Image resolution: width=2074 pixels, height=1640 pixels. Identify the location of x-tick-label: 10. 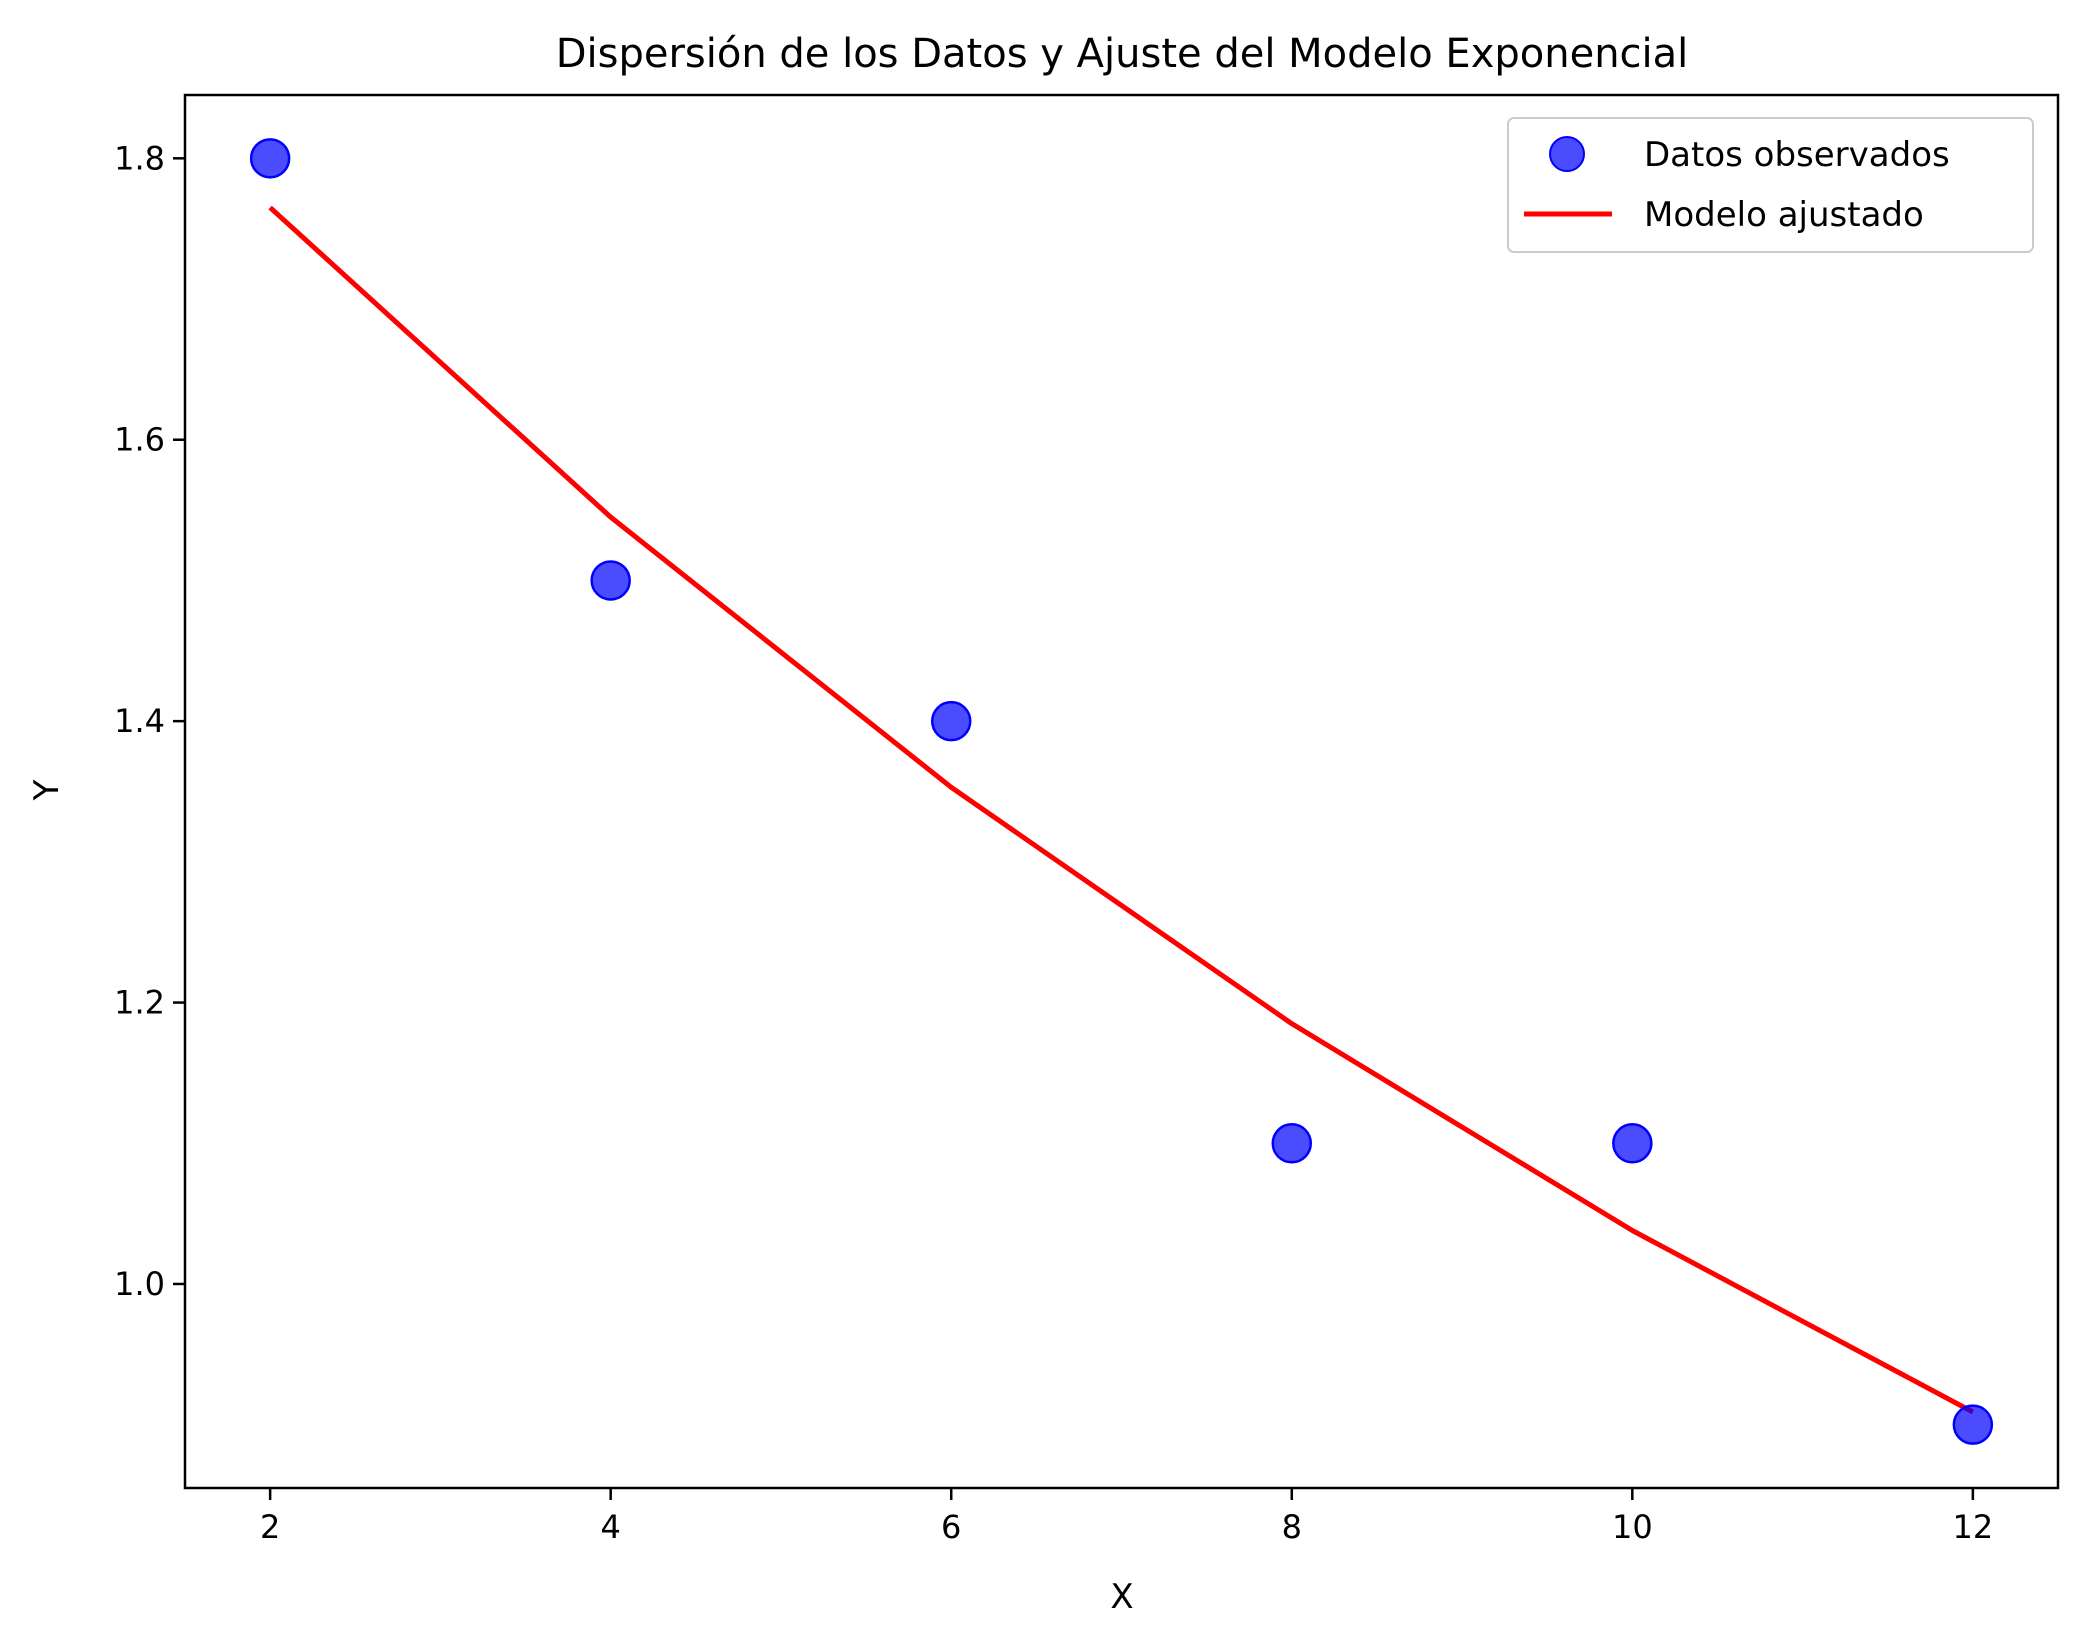
(1632, 1527).